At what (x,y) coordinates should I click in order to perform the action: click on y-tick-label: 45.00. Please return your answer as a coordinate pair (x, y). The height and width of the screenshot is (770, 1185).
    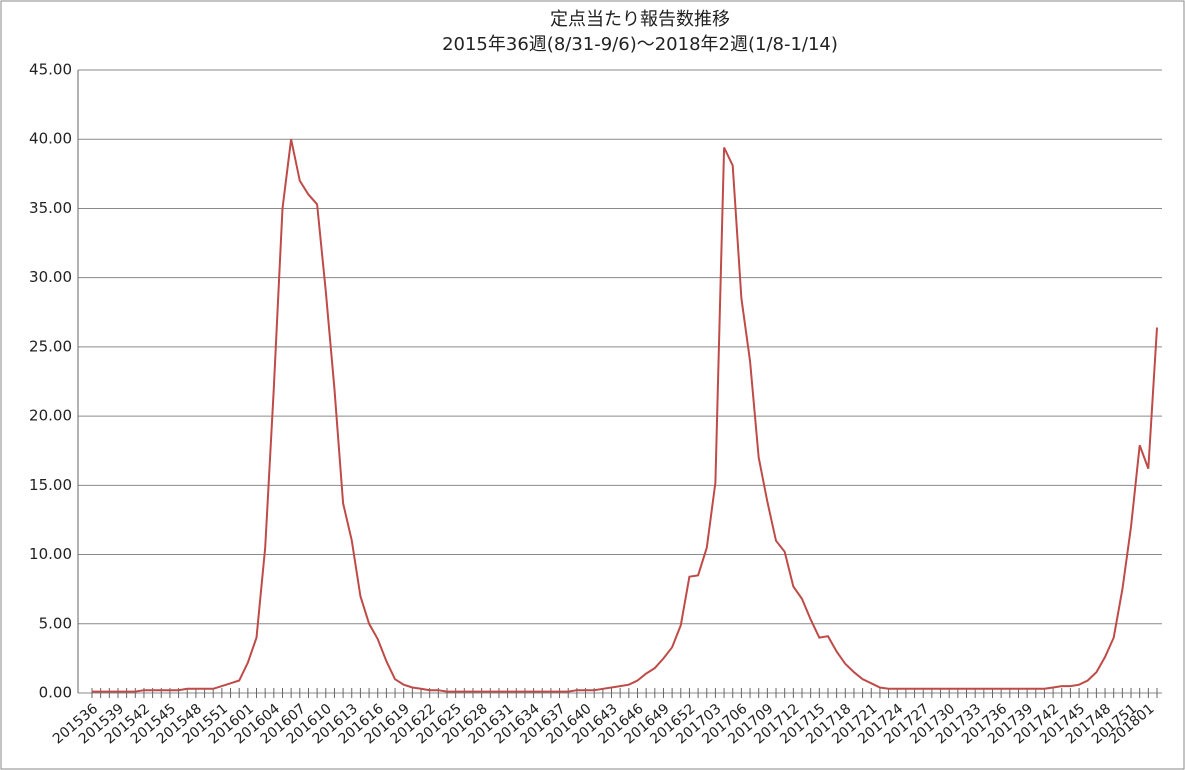
    Looking at the image, I should click on (50, 70).